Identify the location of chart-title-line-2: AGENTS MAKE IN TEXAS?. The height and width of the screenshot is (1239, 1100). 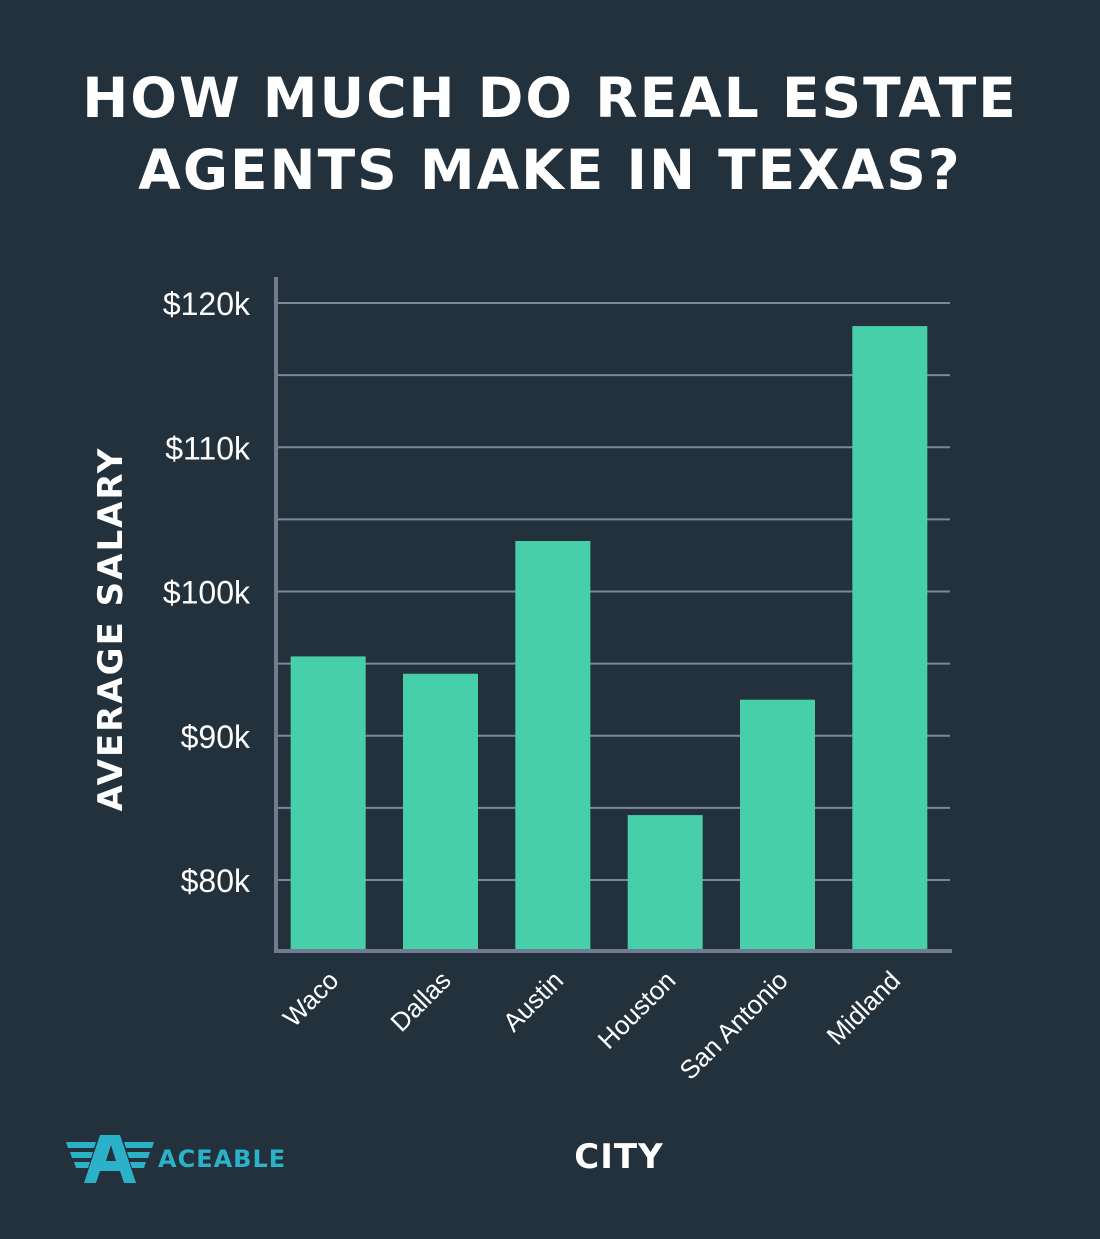
(550, 170).